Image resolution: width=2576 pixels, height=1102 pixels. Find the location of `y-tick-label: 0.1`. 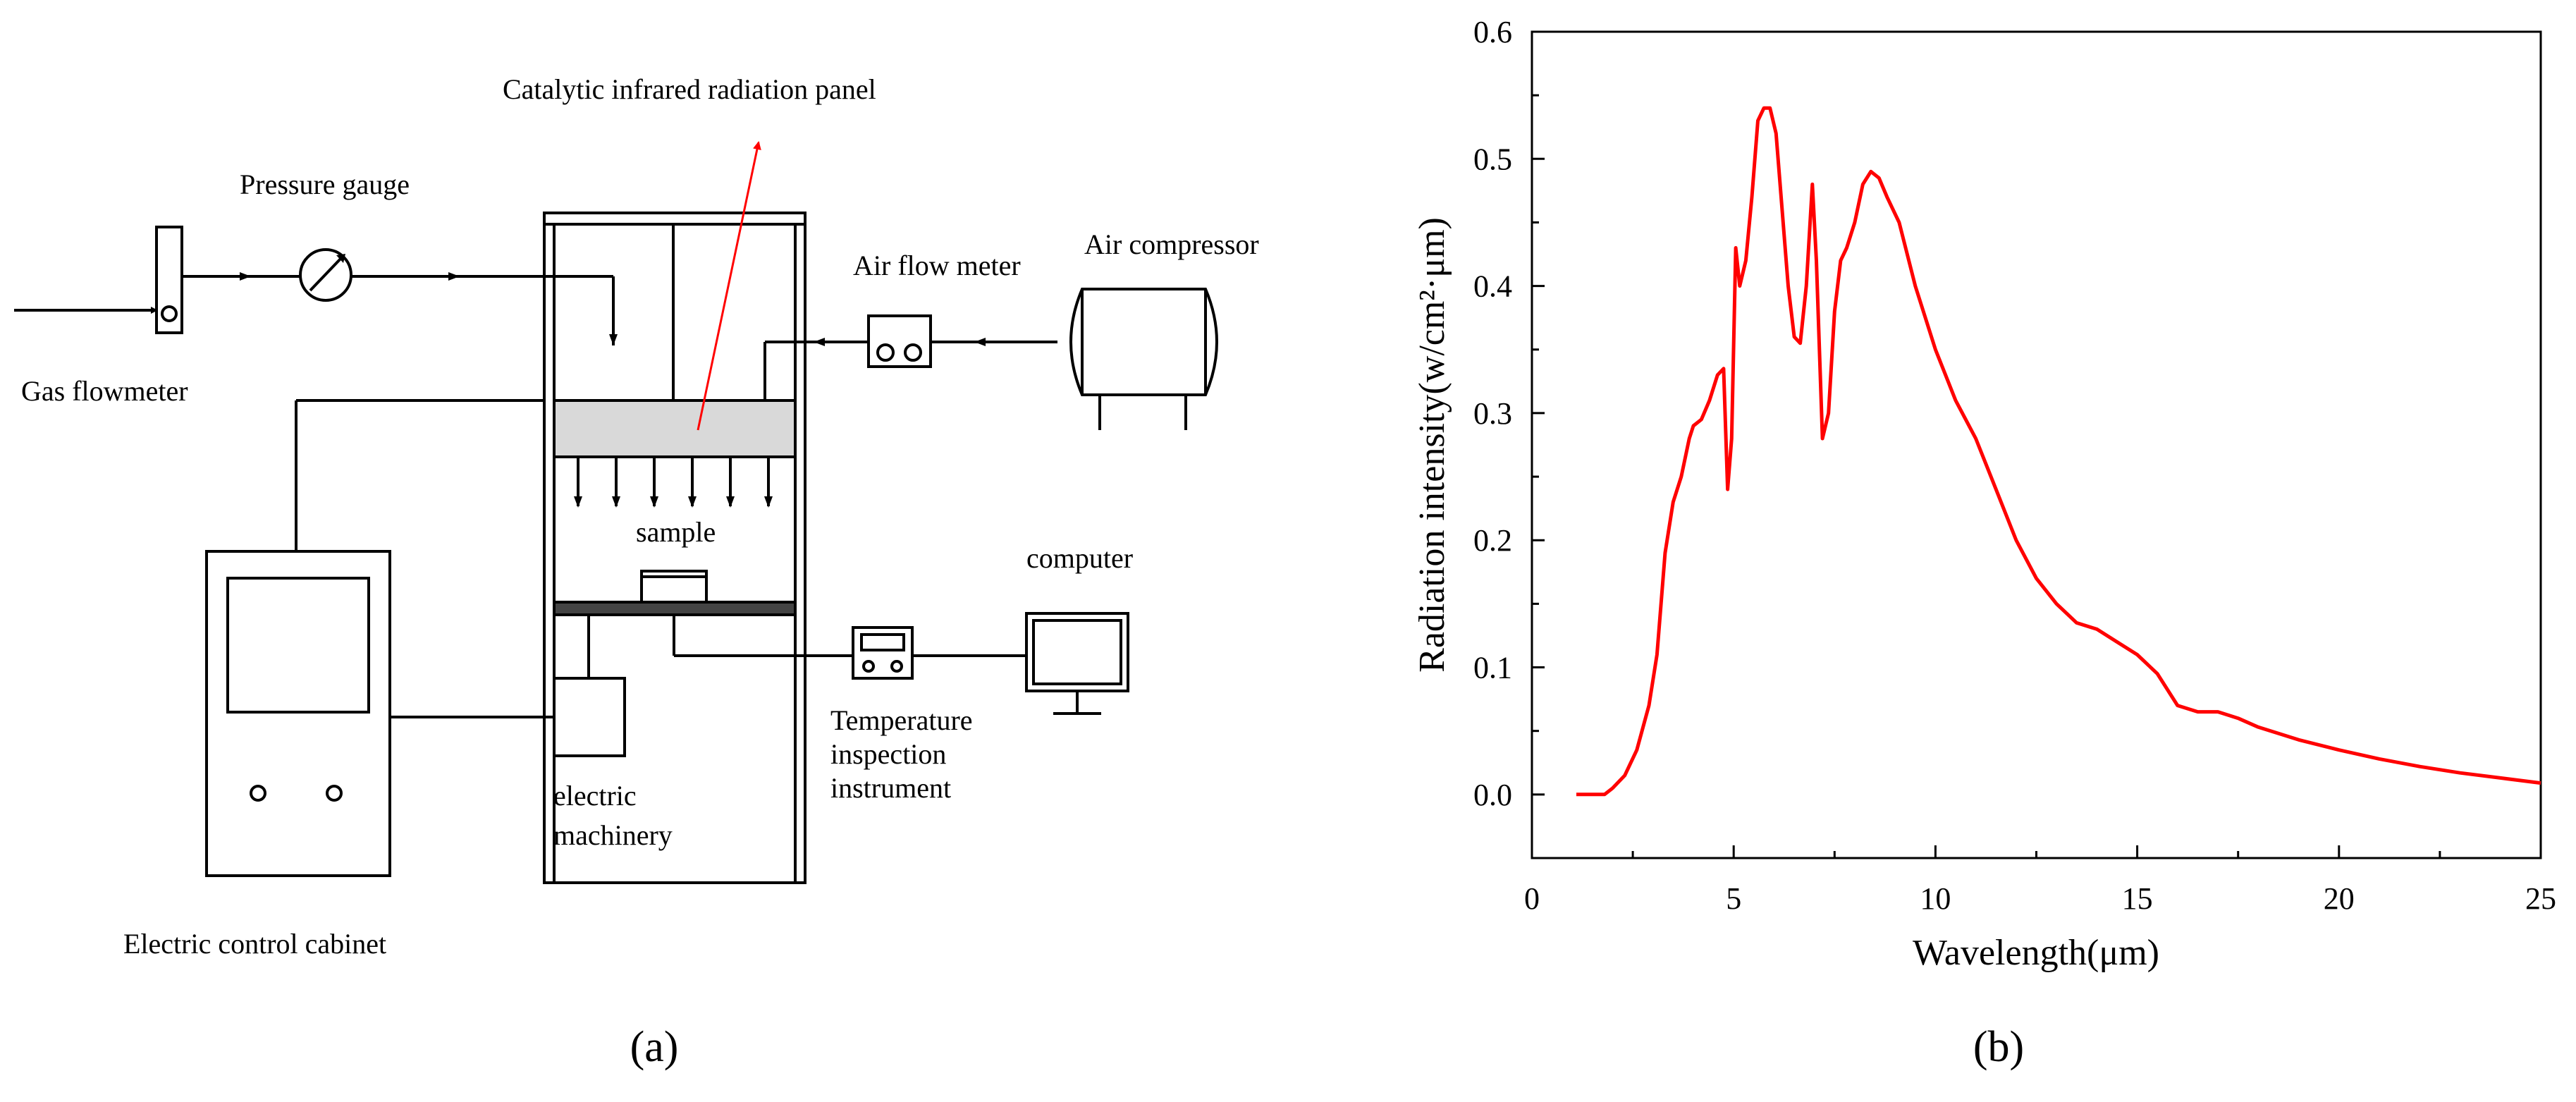

y-tick-label: 0.1 is located at coordinates (1492, 668).